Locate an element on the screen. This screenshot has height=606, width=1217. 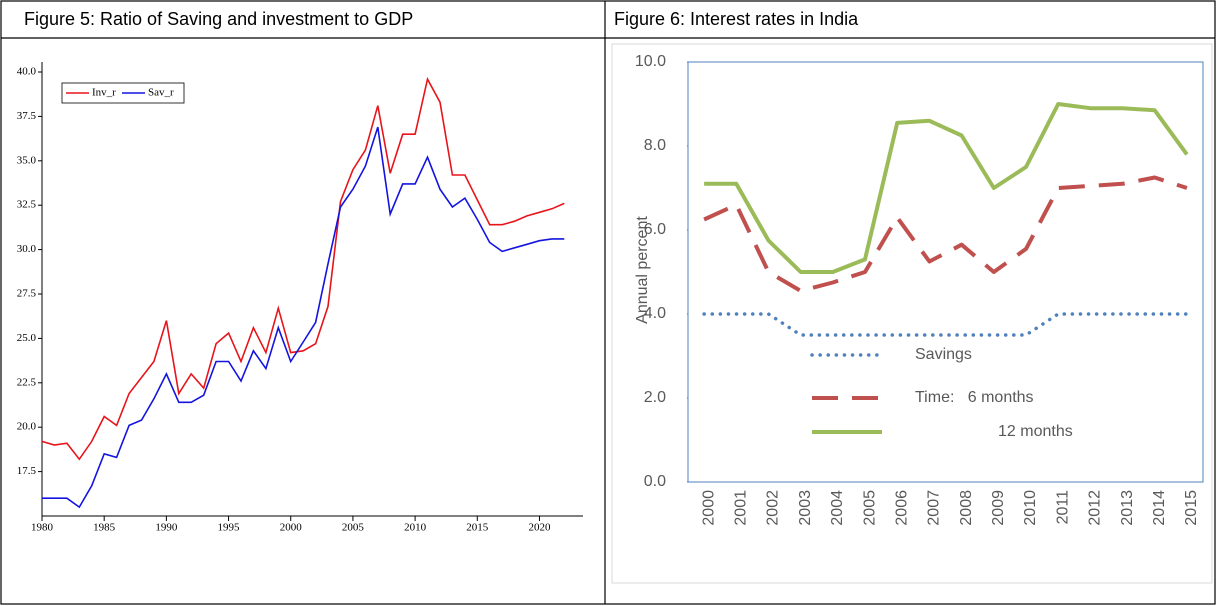
legend-label: Time: 6 months is located at coordinates (974, 397).